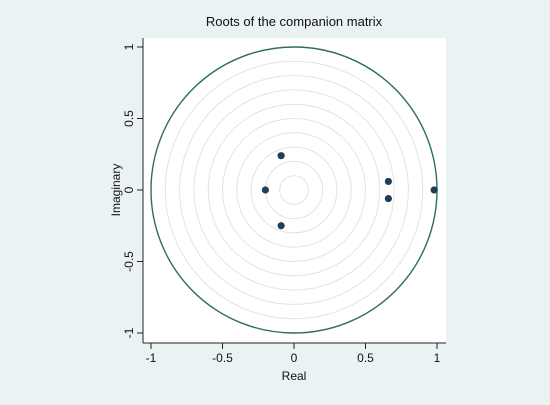  Describe the element at coordinates (294, 21) in the screenshot. I see `chart-title: Roots of the companion matrix` at that location.